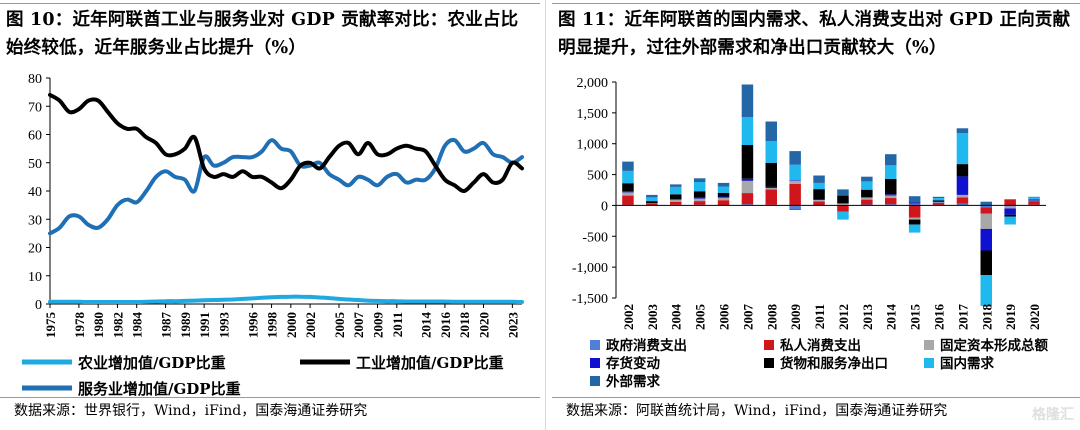  I want to click on legend-label-1: 政府消费支出, so click(646, 345).